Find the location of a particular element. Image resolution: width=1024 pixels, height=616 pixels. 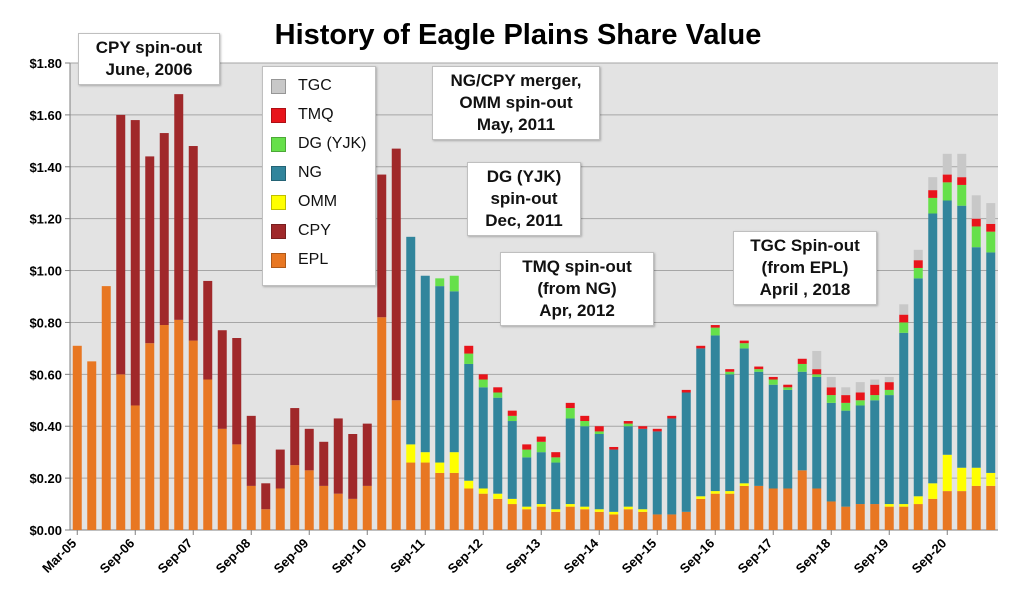

legend-item: OMM is located at coordinates (304, 202).